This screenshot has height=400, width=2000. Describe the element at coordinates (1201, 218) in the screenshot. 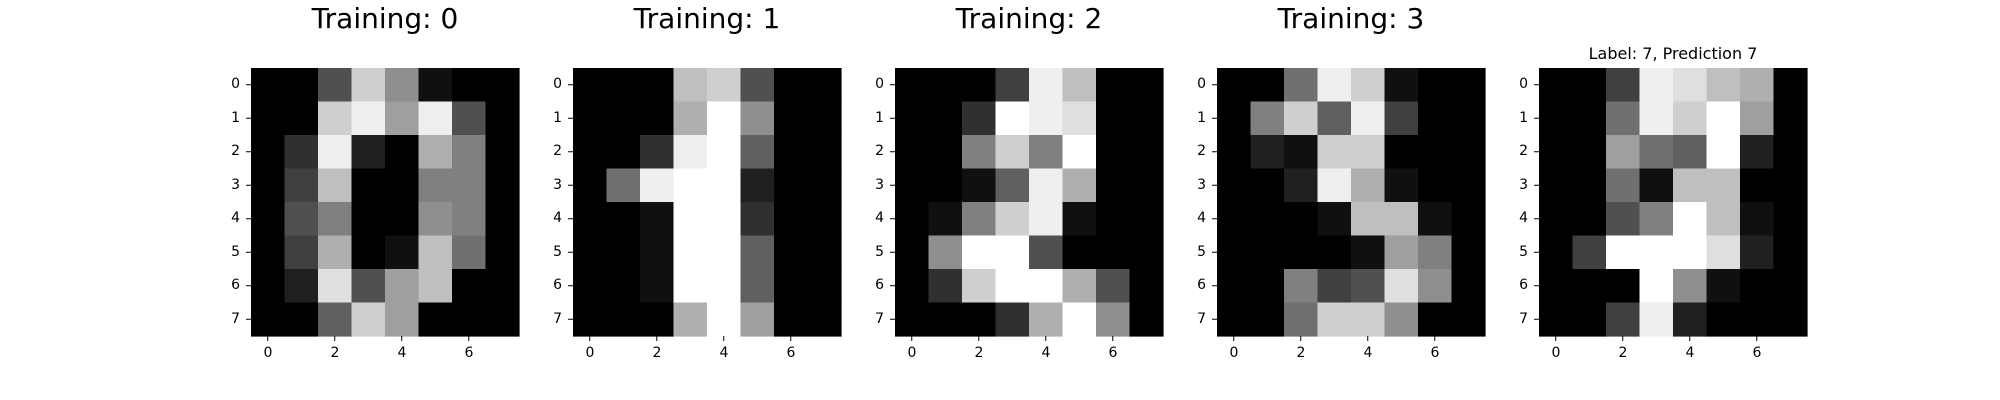

I see `y-tick-label: 4` at that location.